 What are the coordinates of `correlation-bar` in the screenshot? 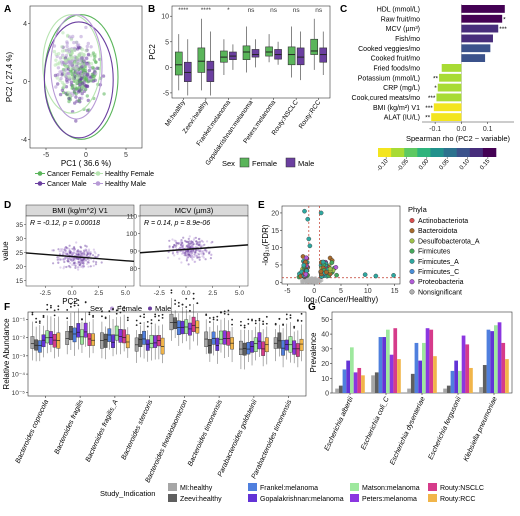 It's located at (449, 87).